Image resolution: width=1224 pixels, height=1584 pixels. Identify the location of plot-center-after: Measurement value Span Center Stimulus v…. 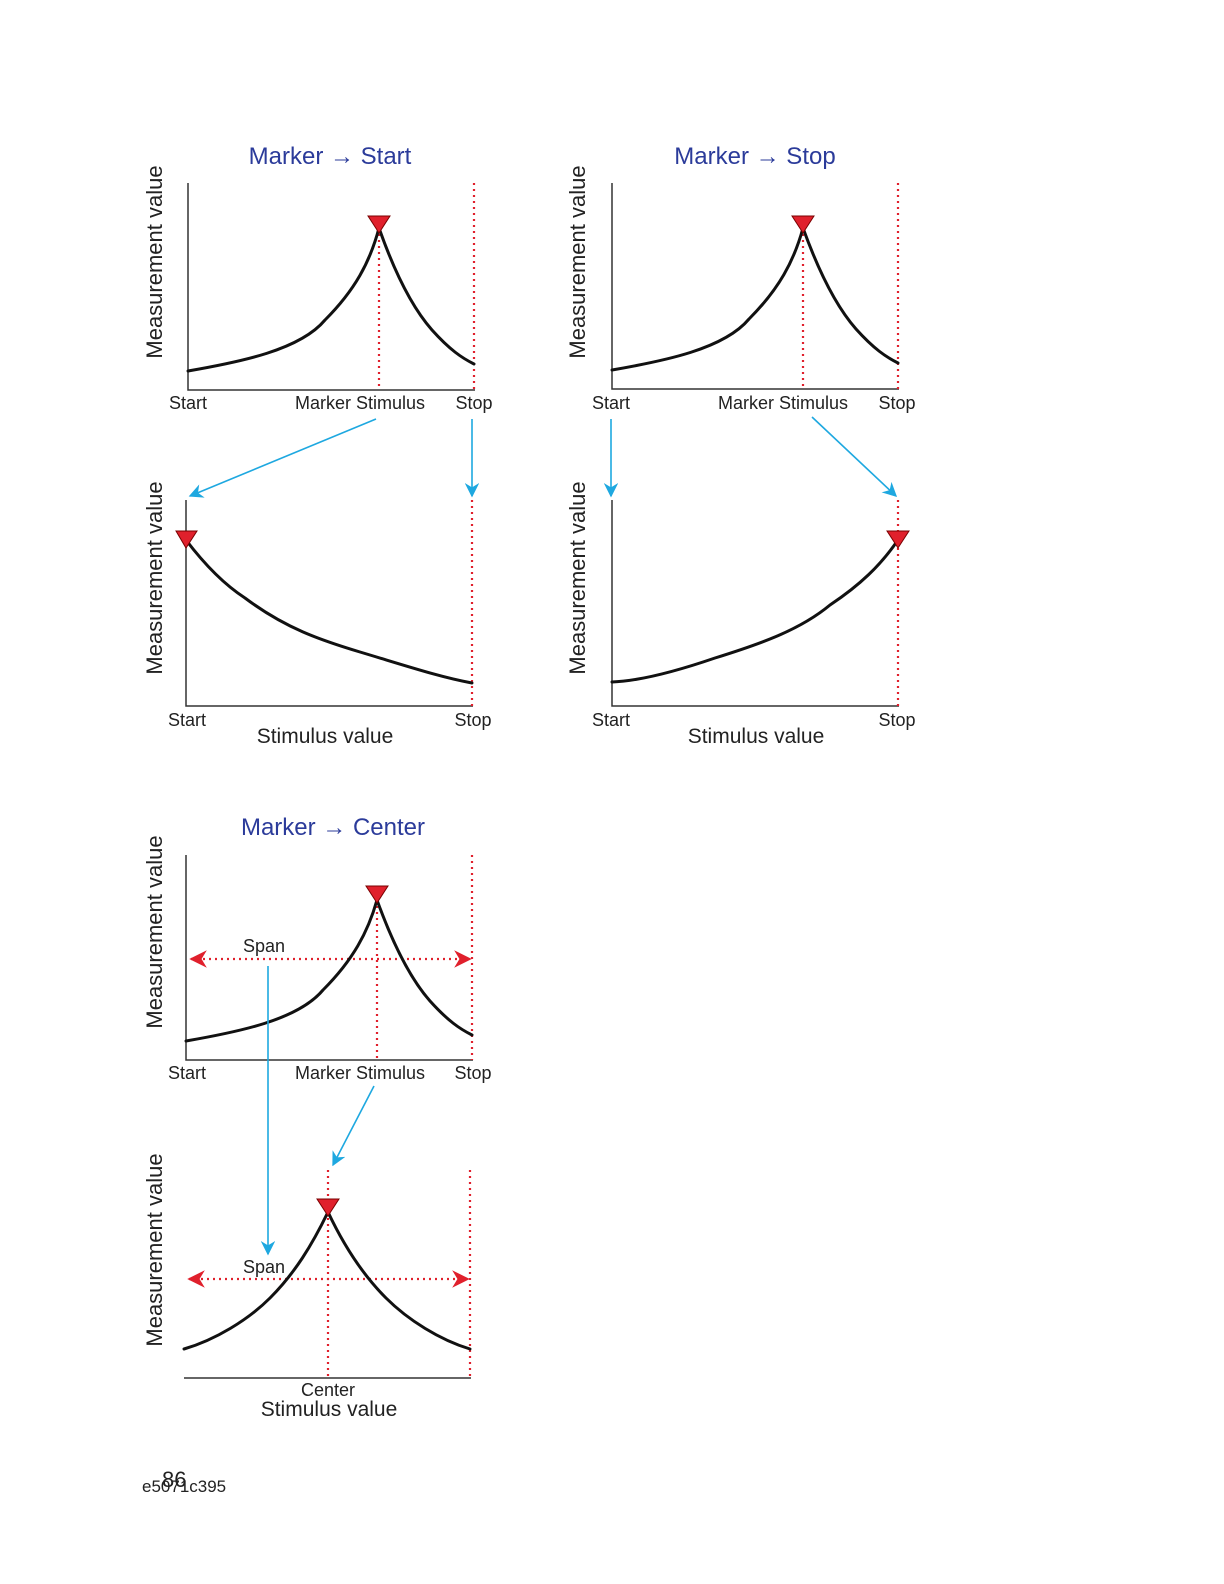
(307, 1287).